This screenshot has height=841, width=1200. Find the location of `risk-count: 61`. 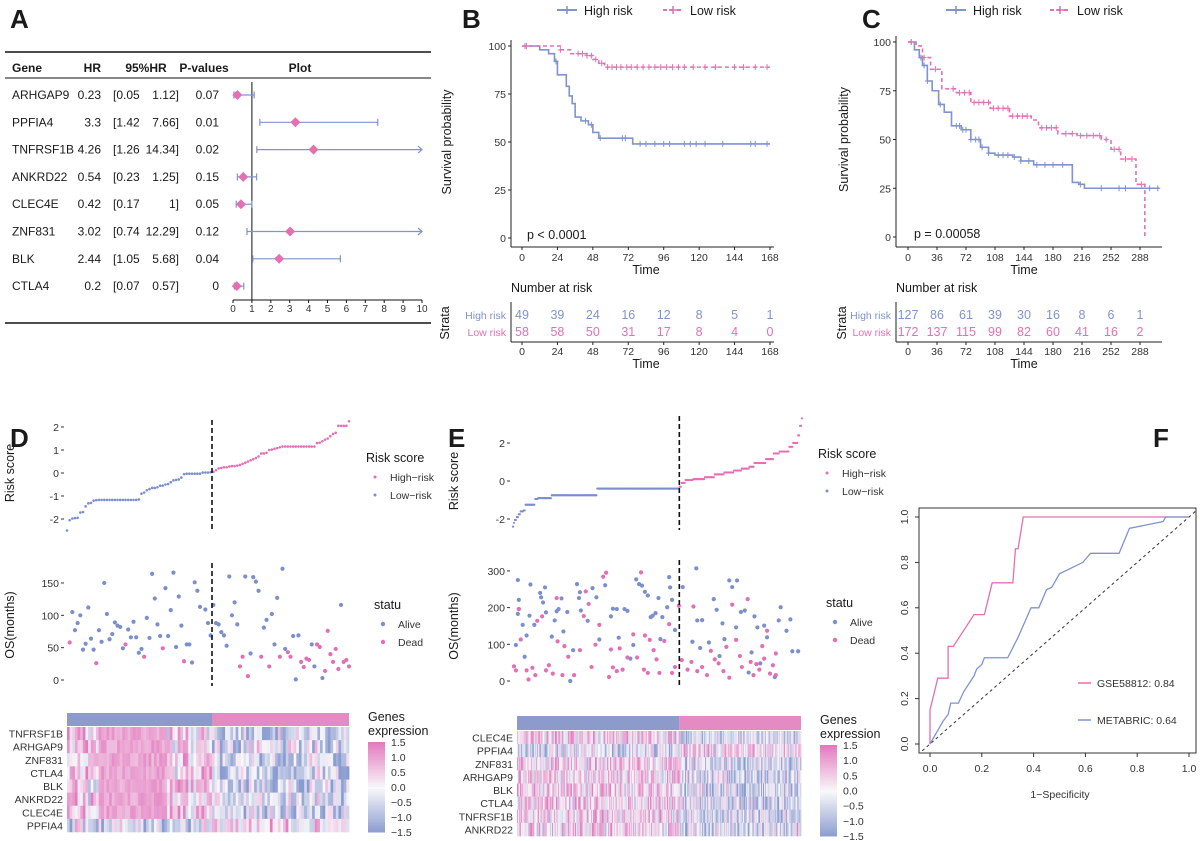

risk-count: 61 is located at coordinates (966, 315).